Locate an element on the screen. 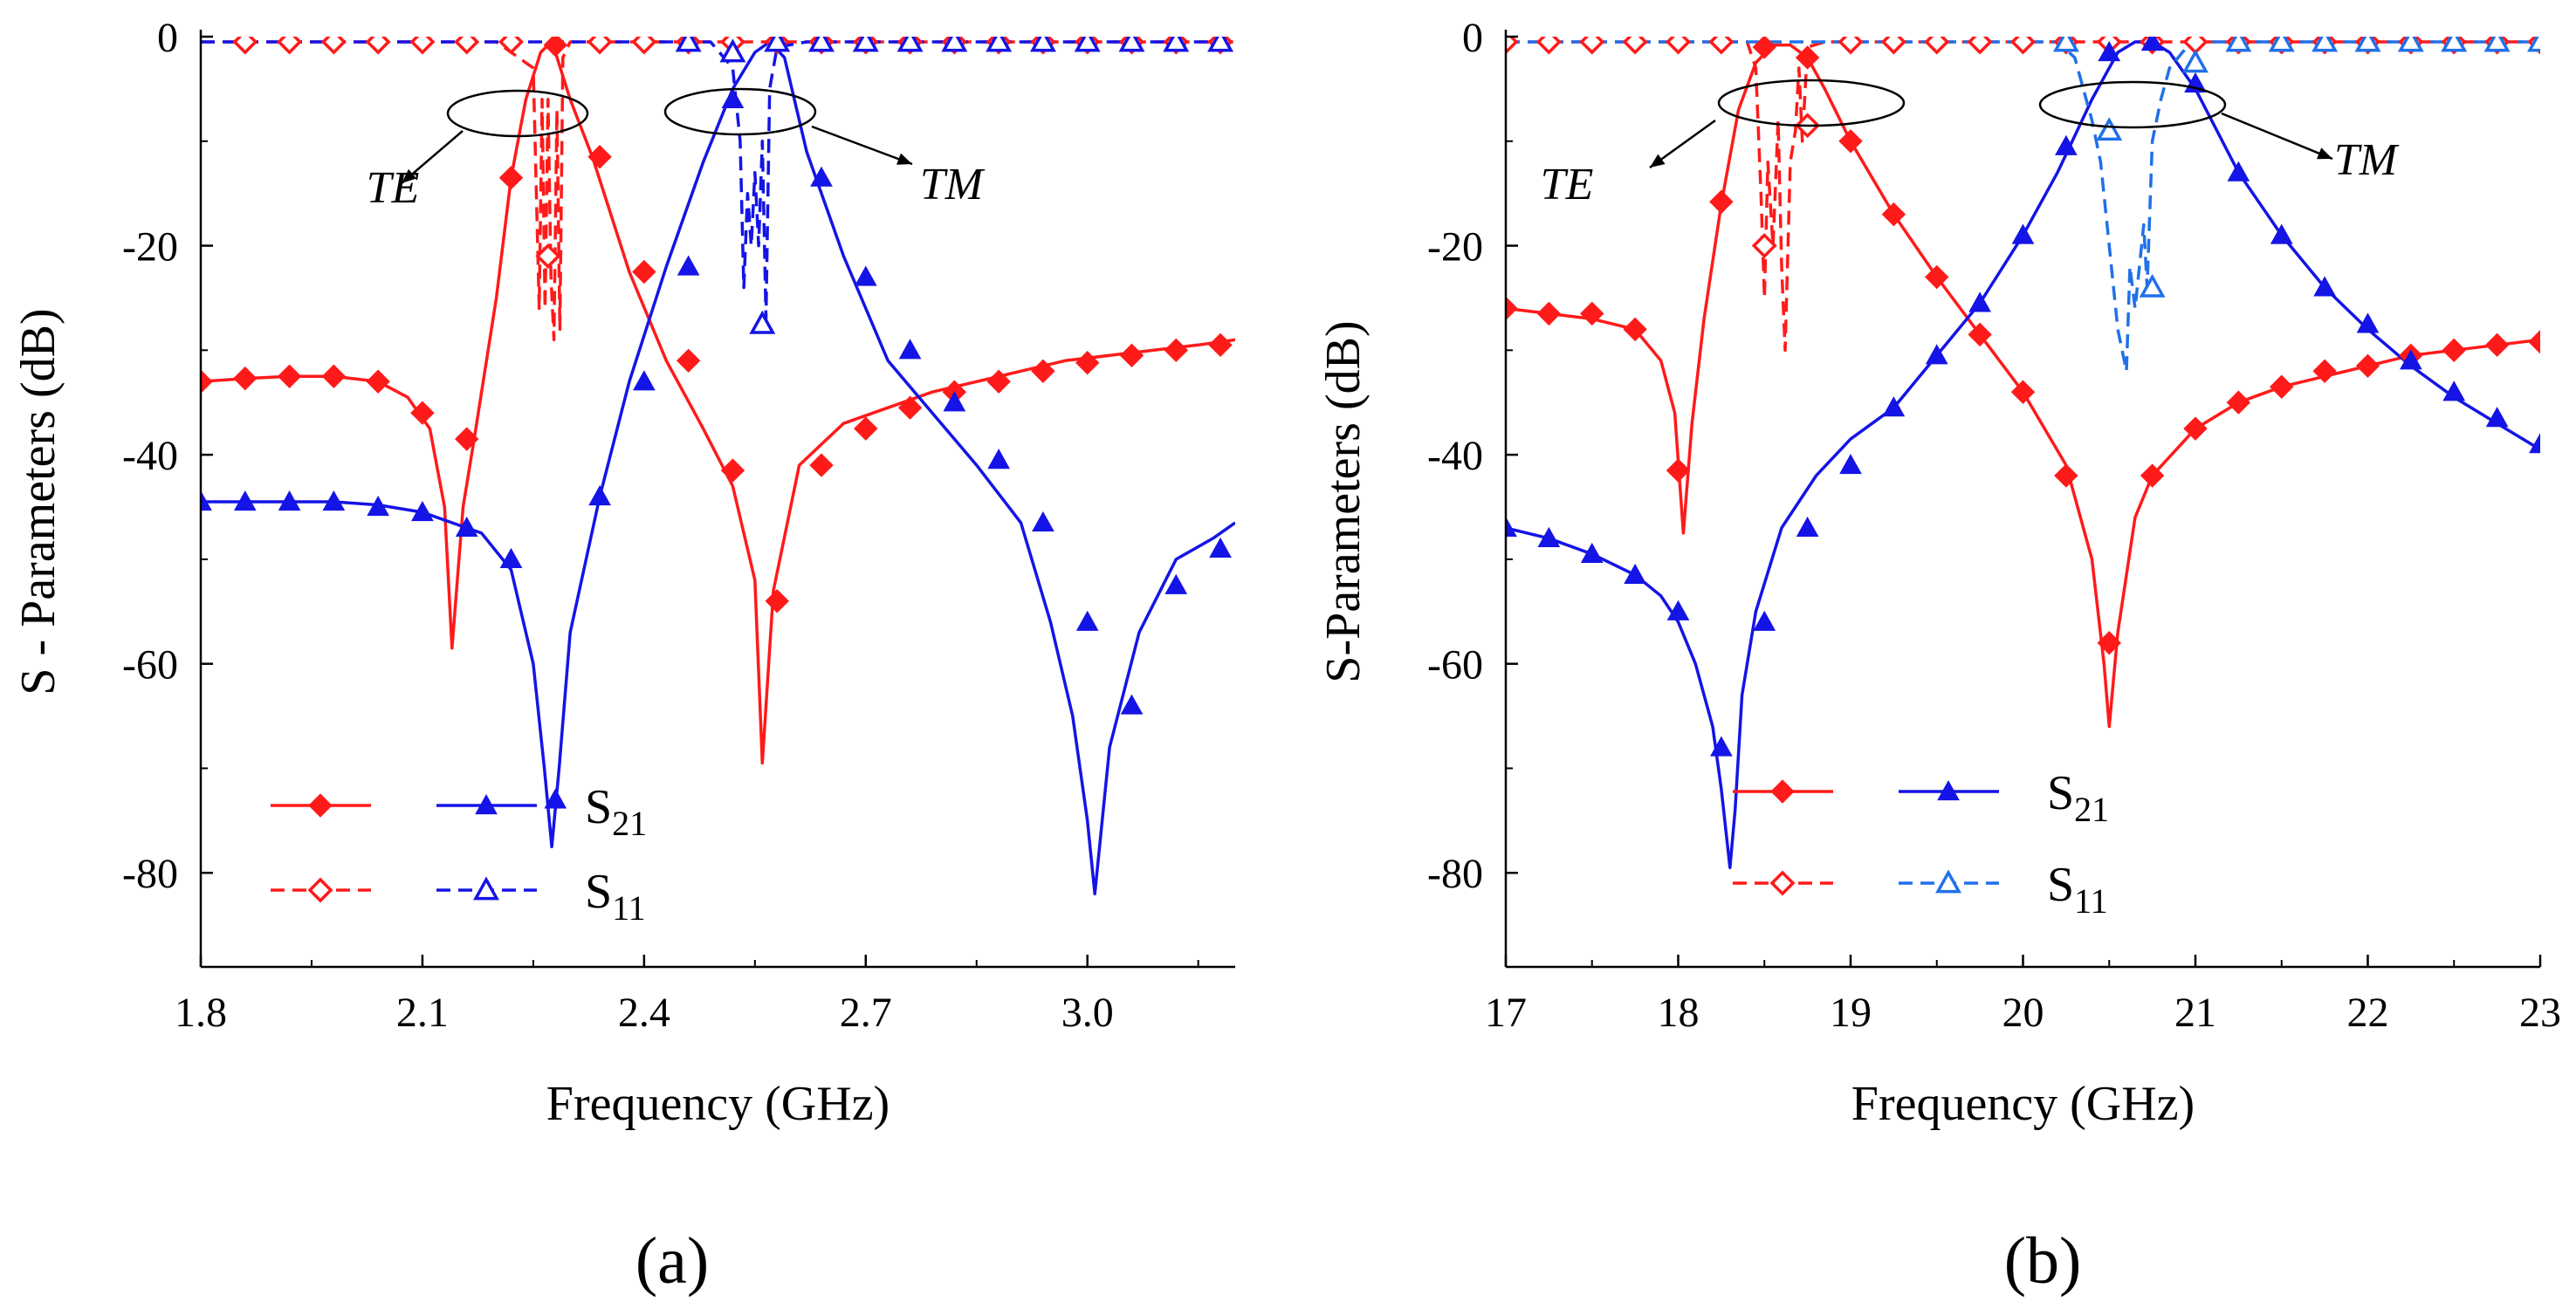 This screenshot has width=2576, height=1309. x-tick-label: 23 is located at coordinates (2540, 1013).